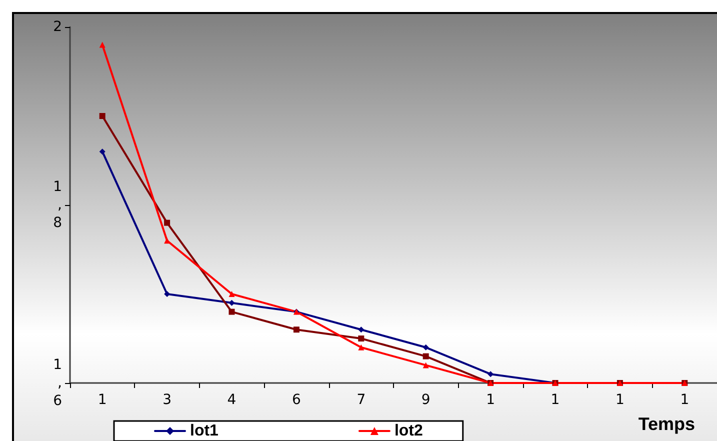  Describe the element at coordinates (231, 400) in the screenshot. I see `x-tick-label: 4` at that location.